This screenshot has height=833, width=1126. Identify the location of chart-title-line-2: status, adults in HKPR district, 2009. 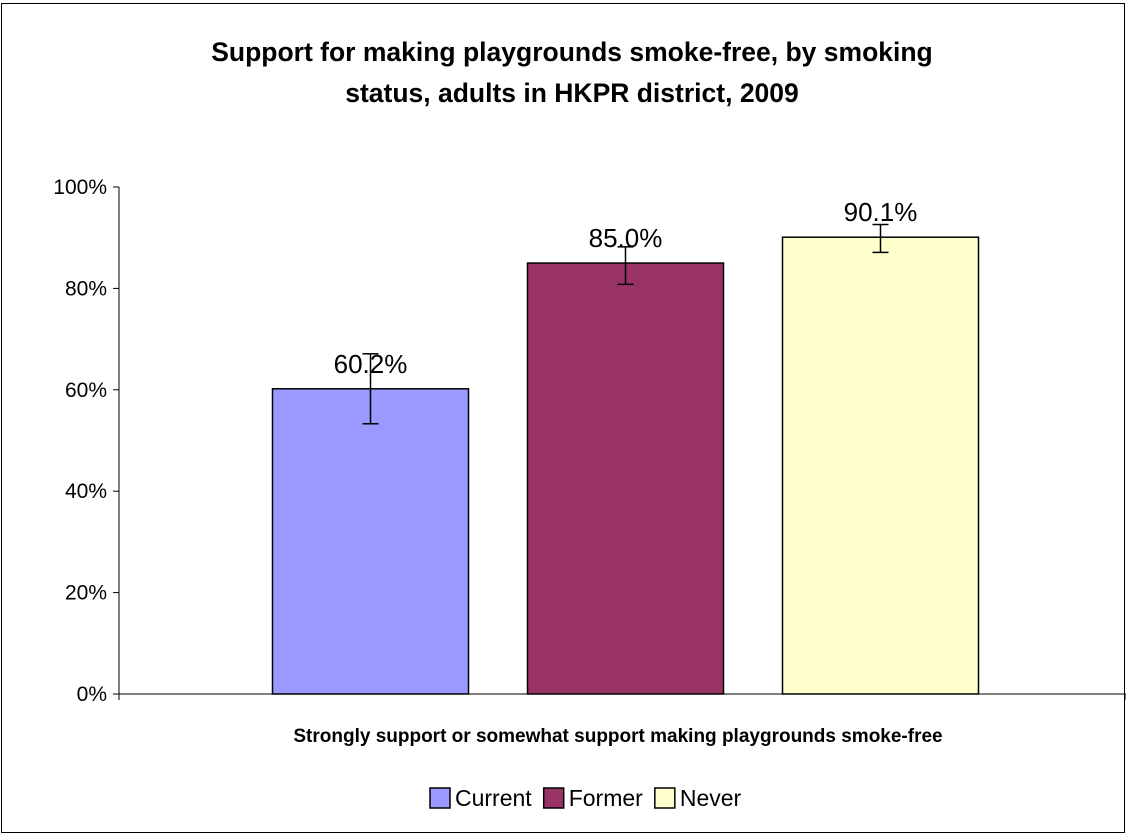
(572, 93).